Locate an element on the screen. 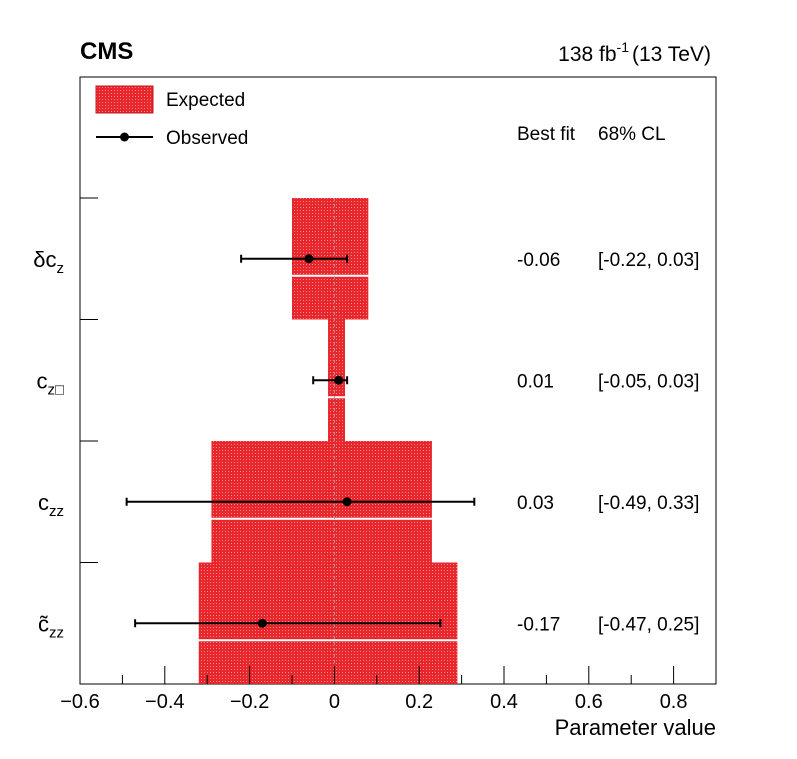 The image size is (797, 759). x-tick-label: 0.2 is located at coordinates (419, 702).